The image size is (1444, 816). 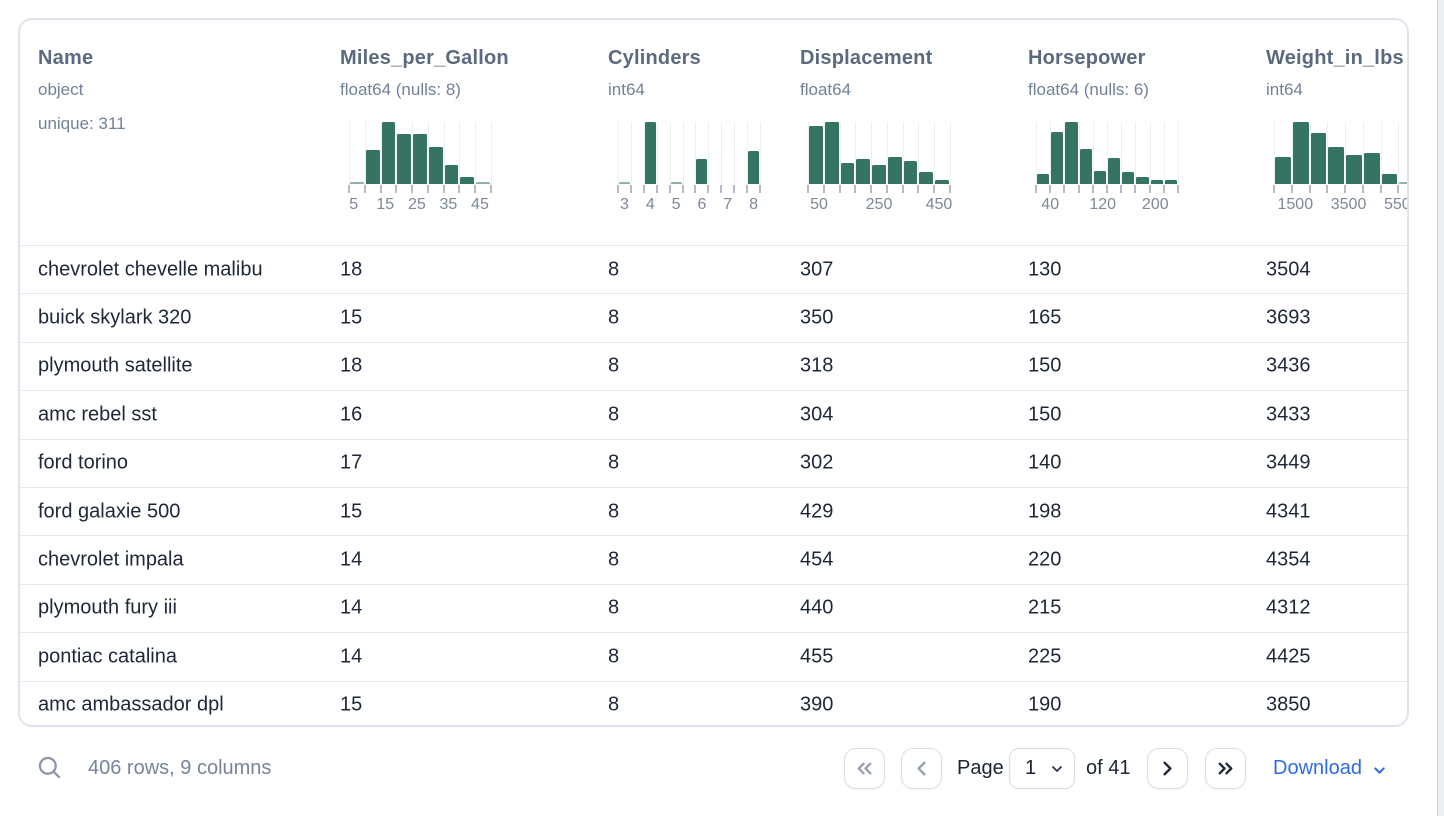 I want to click on cell-name: ford galaxie 500, so click(x=109, y=511).